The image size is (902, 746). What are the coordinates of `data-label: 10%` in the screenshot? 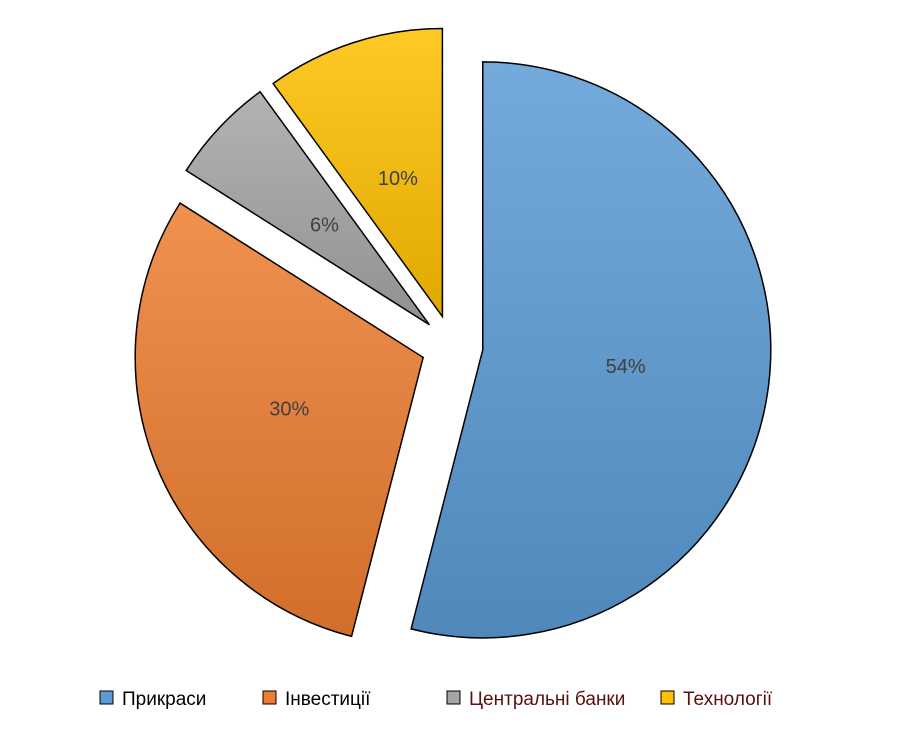 It's located at (398, 179).